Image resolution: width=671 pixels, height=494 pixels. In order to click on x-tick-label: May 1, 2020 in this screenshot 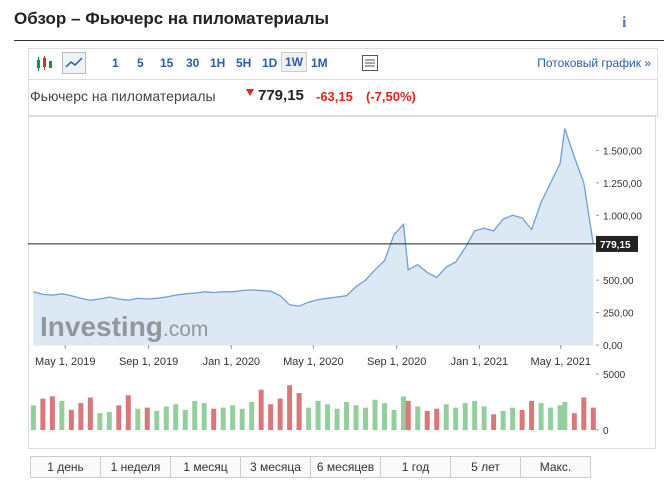, I will do `click(313, 362)`.